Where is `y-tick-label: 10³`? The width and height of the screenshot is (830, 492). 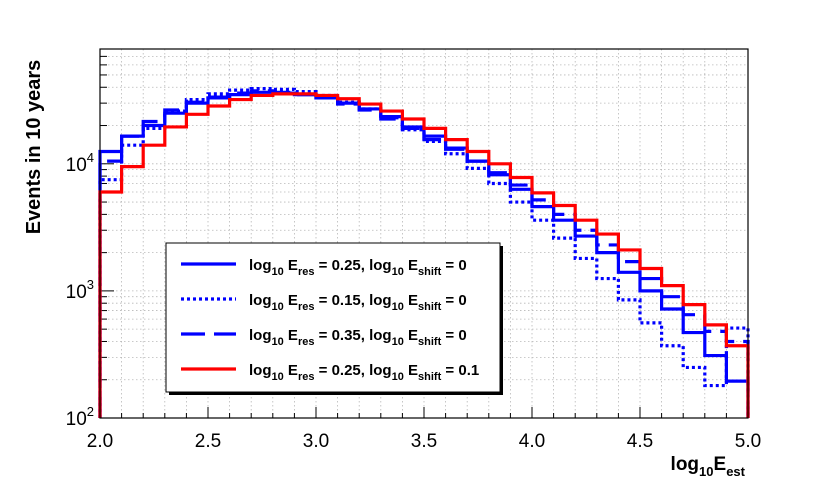 y-tick-label: 10³ is located at coordinates (80, 290).